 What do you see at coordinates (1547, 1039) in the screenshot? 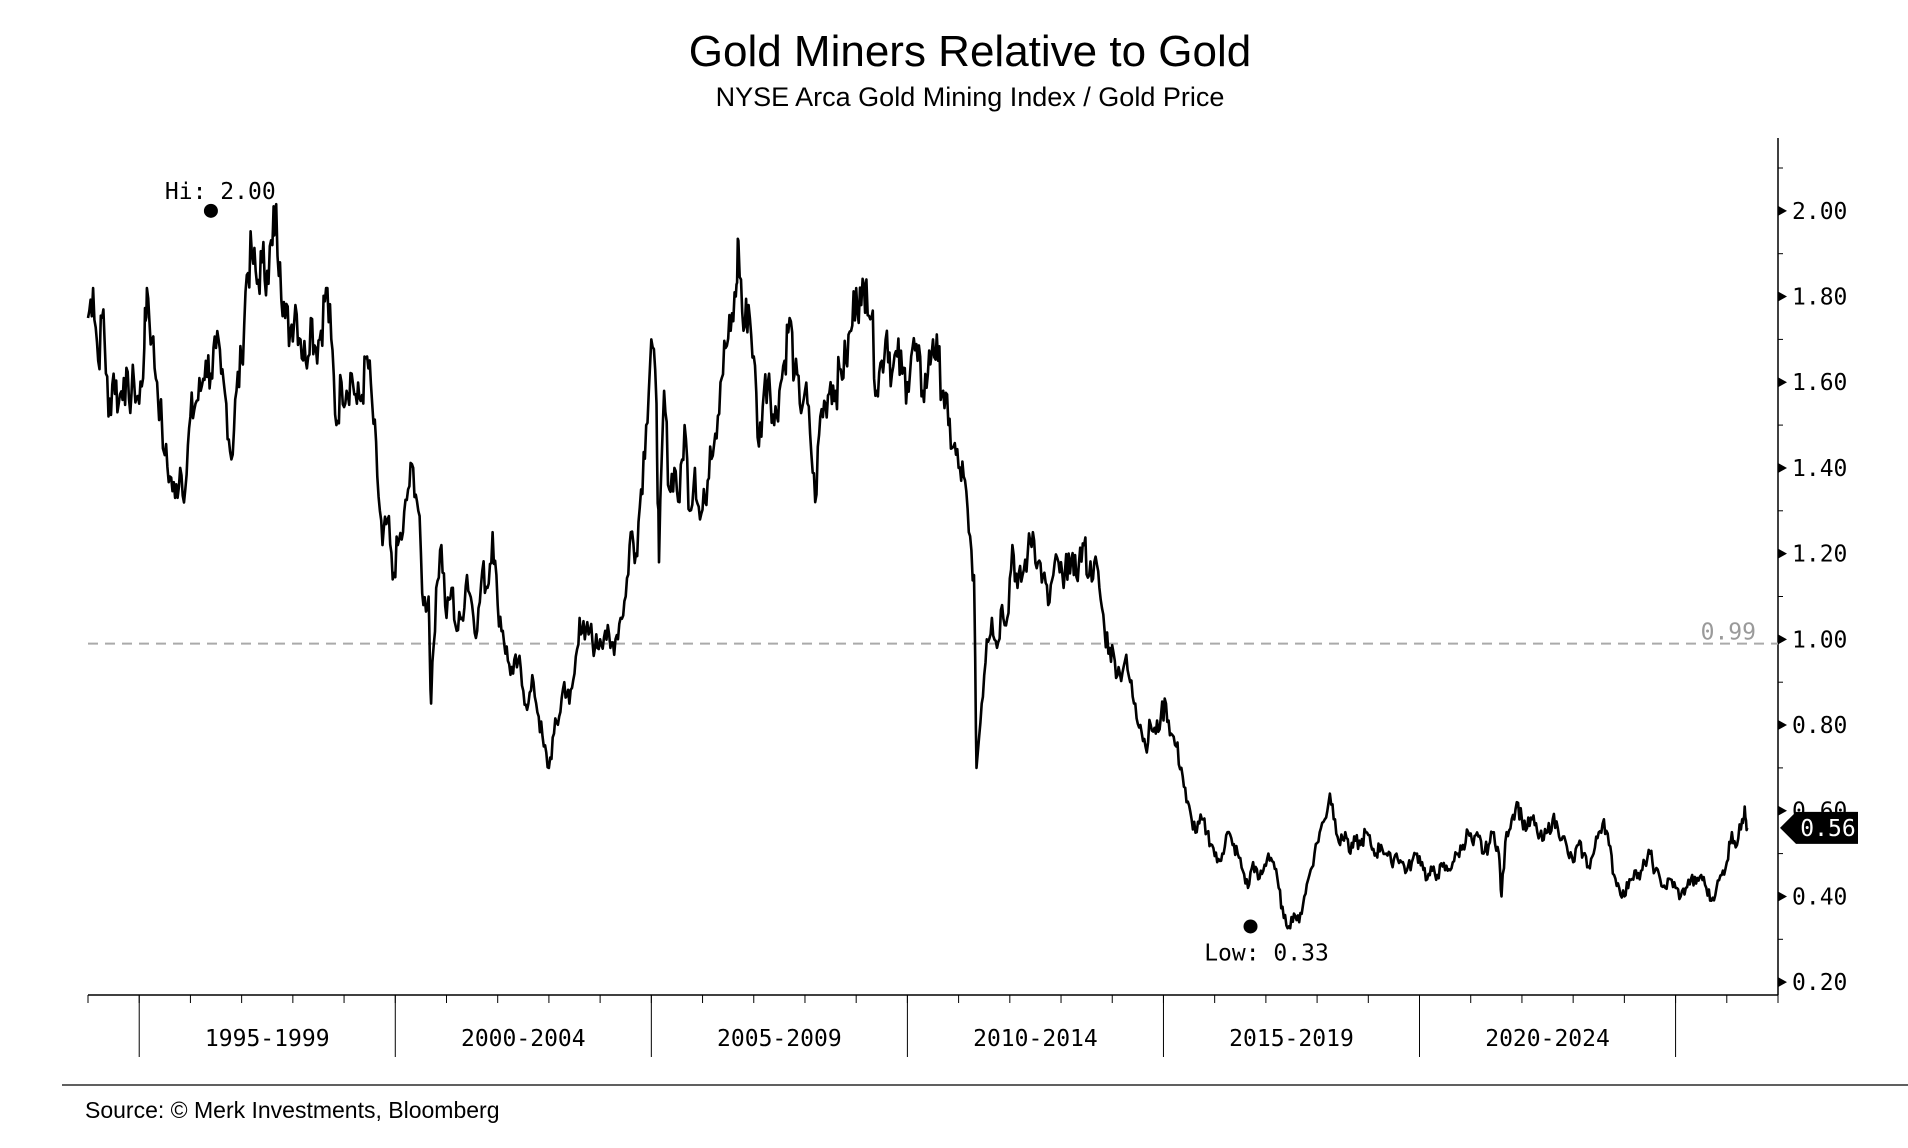
I see `x-period-label: 2020-2024` at bounding box center [1547, 1039].